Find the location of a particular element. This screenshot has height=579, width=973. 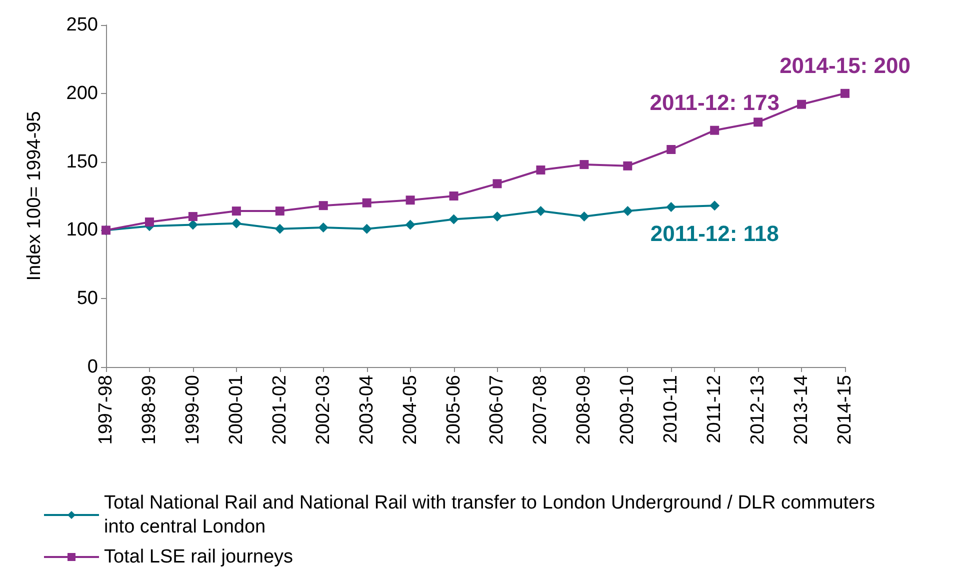

x-tick-label: 2000-01 is located at coordinates (236, 410).